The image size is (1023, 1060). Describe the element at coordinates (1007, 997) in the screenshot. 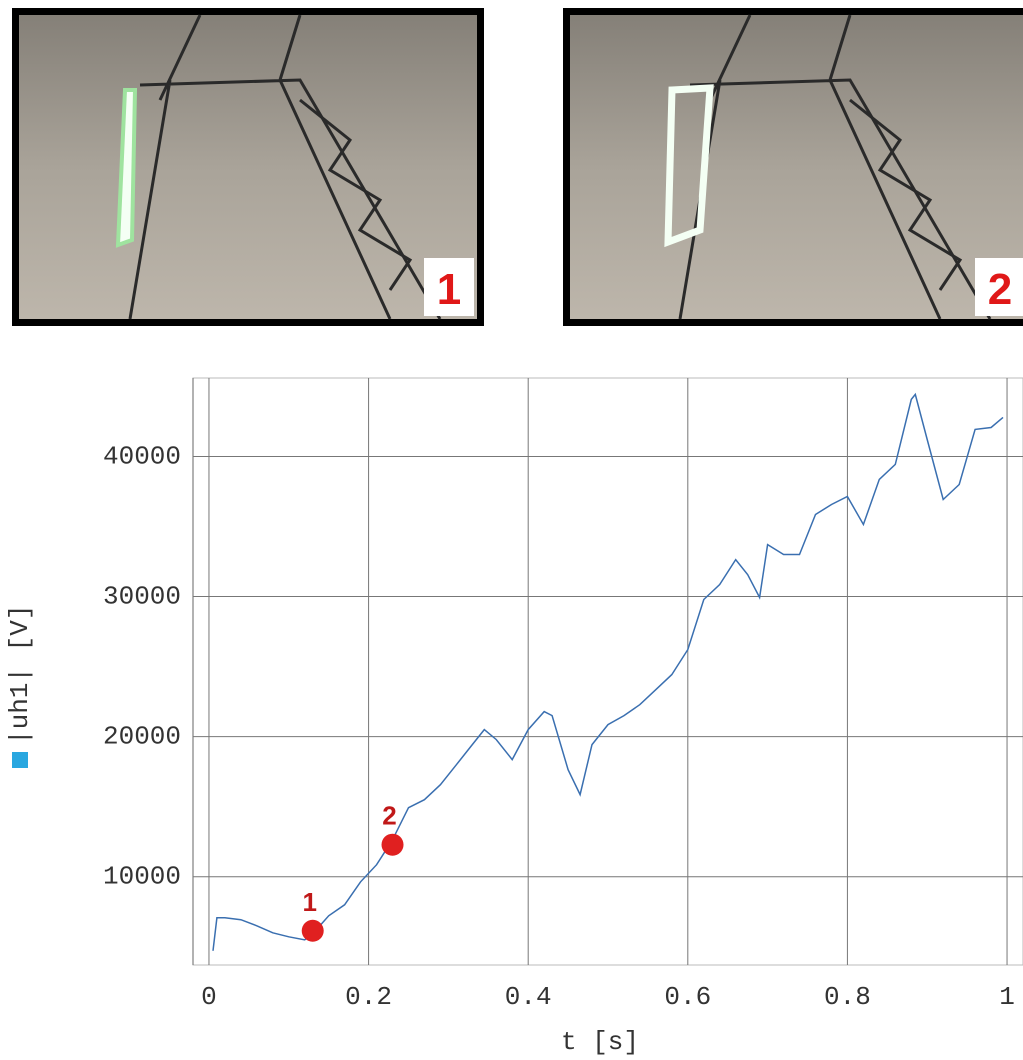

I see `x-tick-label: 1` at that location.